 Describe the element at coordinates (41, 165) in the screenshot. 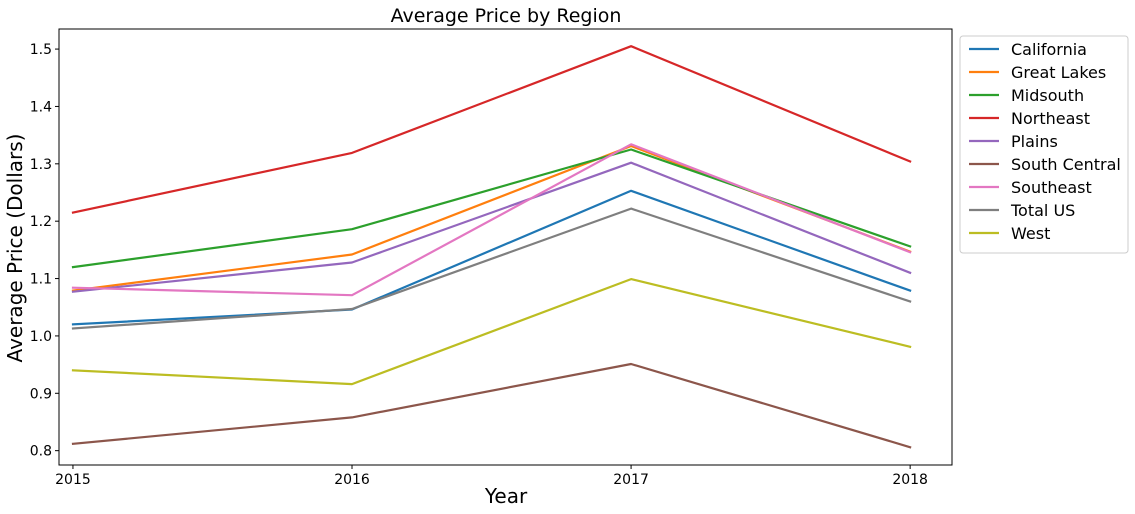

I see `y-tick-label: 1.3` at that location.